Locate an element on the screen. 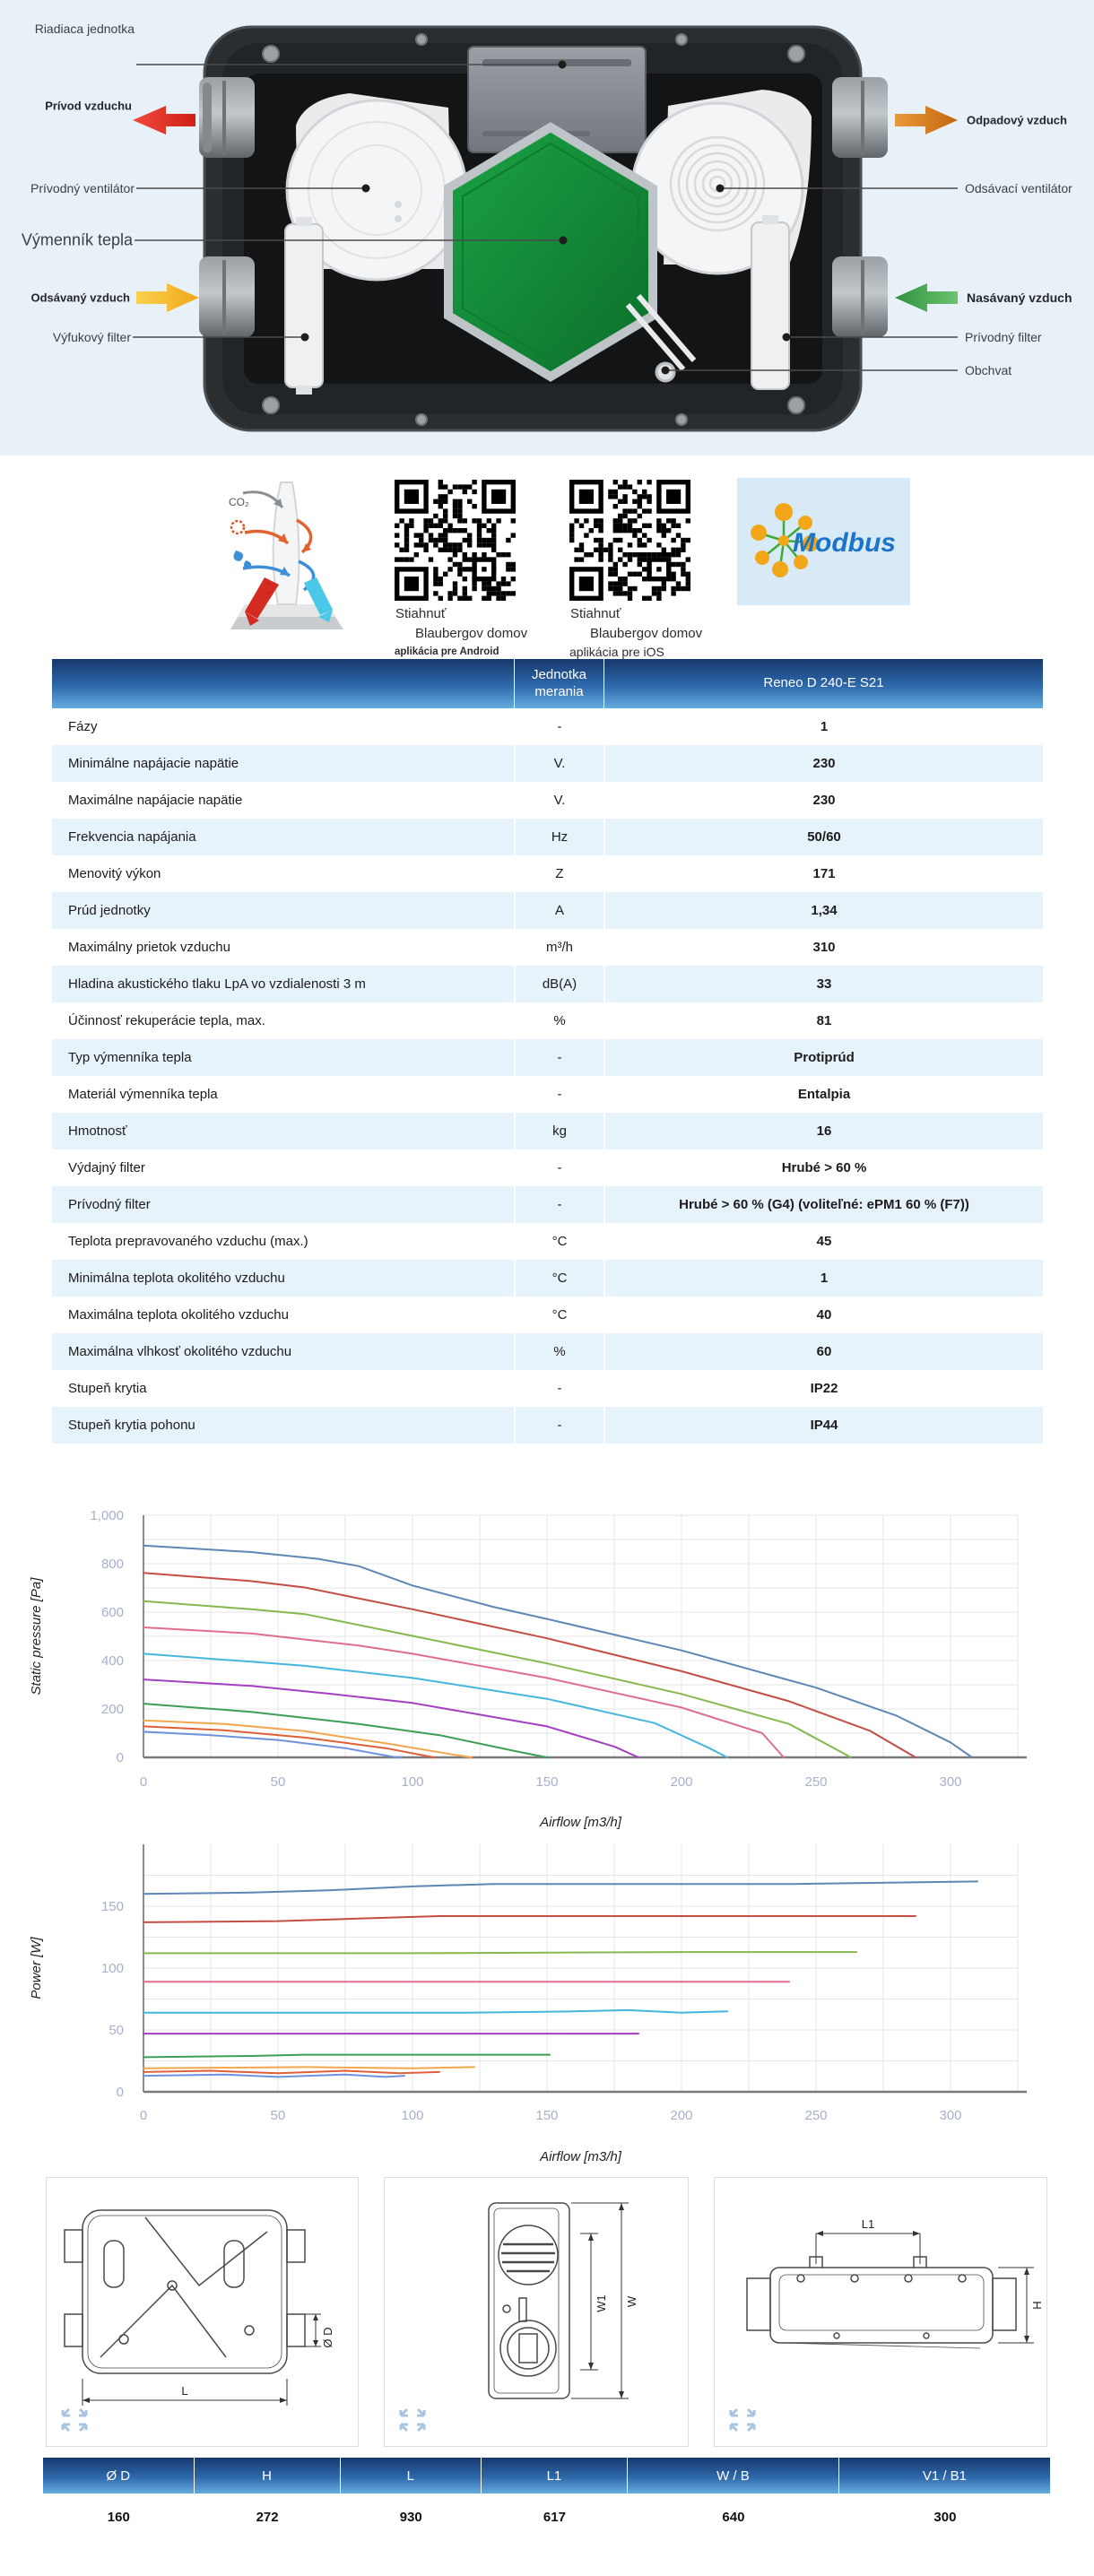 Image resolution: width=1094 pixels, height=2576 pixels. modbus-logo: Modbus is located at coordinates (823, 540).